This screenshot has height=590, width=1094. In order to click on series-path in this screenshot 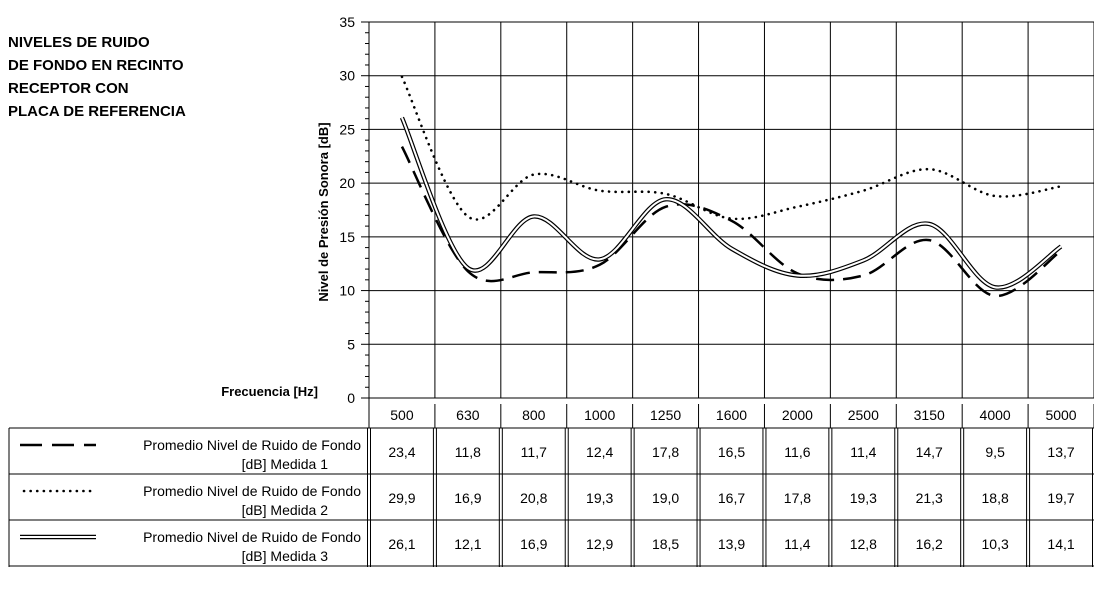, I will do `click(731, 148)`.